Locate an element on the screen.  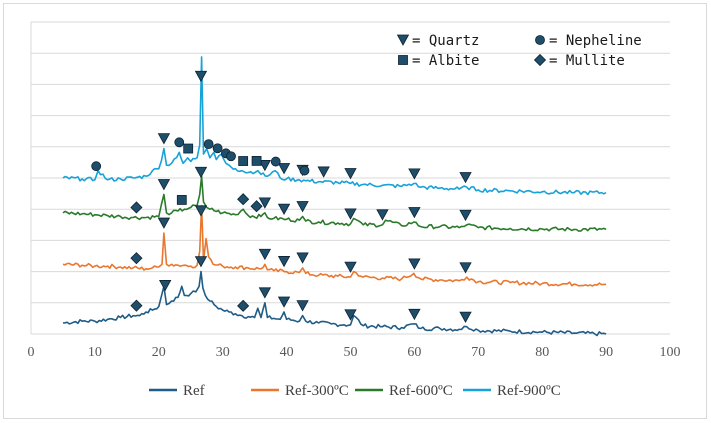
x-tick-label: 10 is located at coordinates (95, 352).